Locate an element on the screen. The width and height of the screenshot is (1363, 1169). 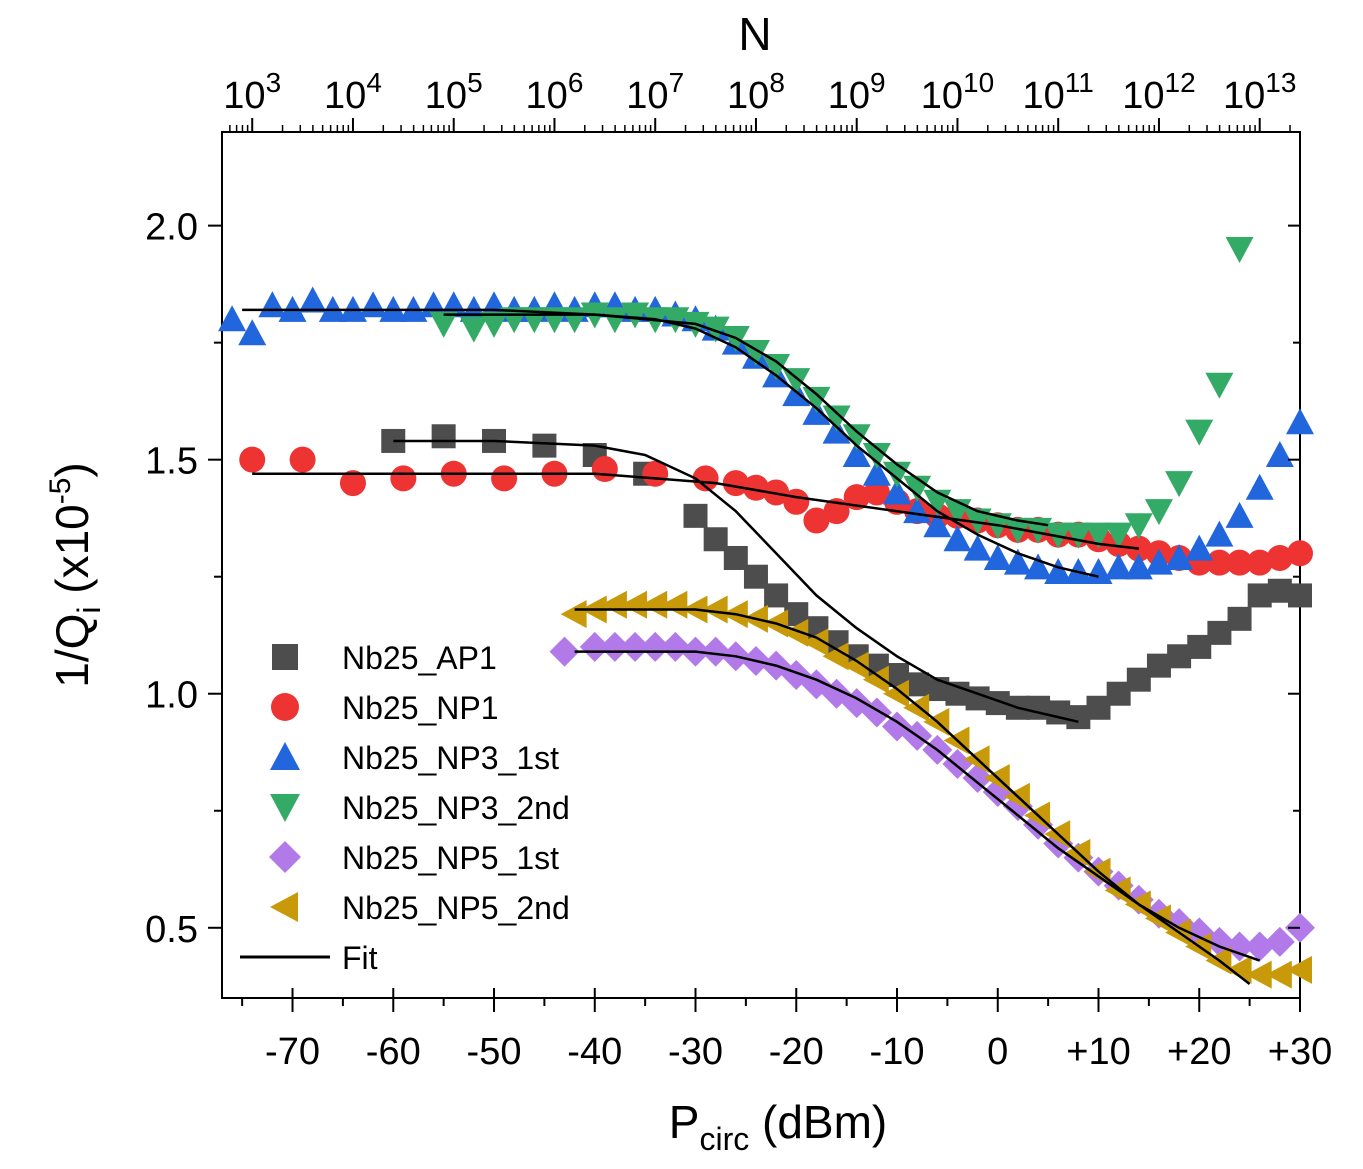
top-tick-label: 10³ is located at coordinates (252, 92).